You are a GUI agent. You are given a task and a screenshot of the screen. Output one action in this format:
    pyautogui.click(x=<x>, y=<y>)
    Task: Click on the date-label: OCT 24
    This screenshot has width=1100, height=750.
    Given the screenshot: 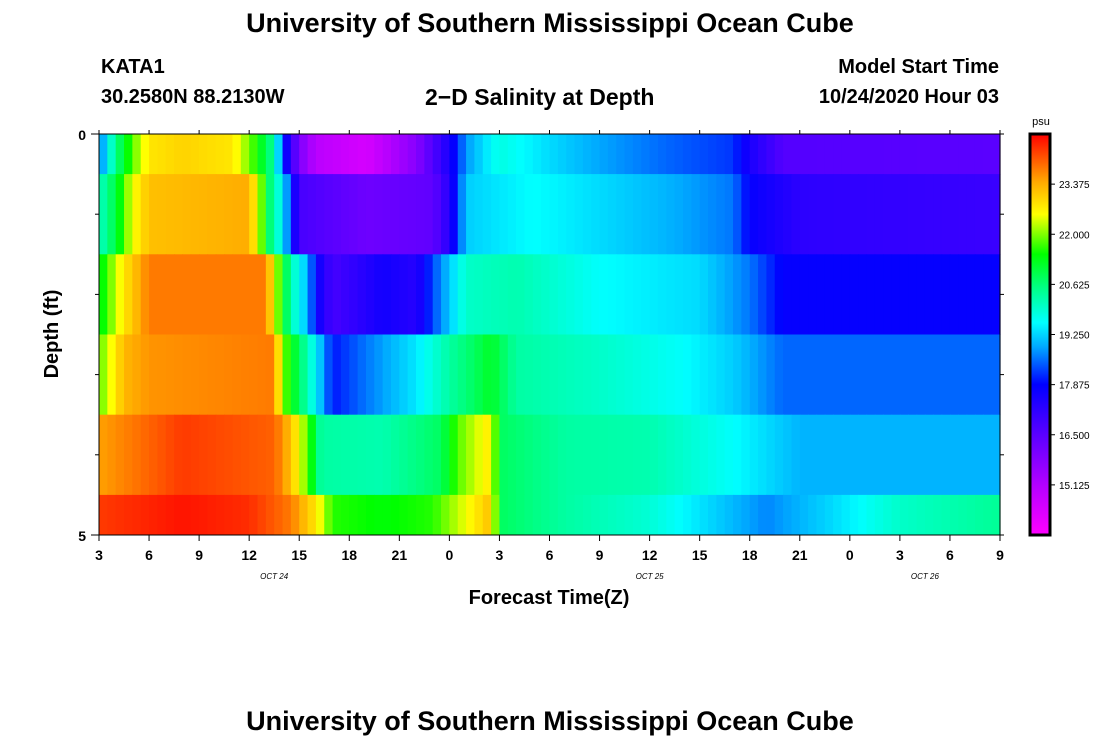 What is the action you would take?
    pyautogui.click(x=274, y=576)
    